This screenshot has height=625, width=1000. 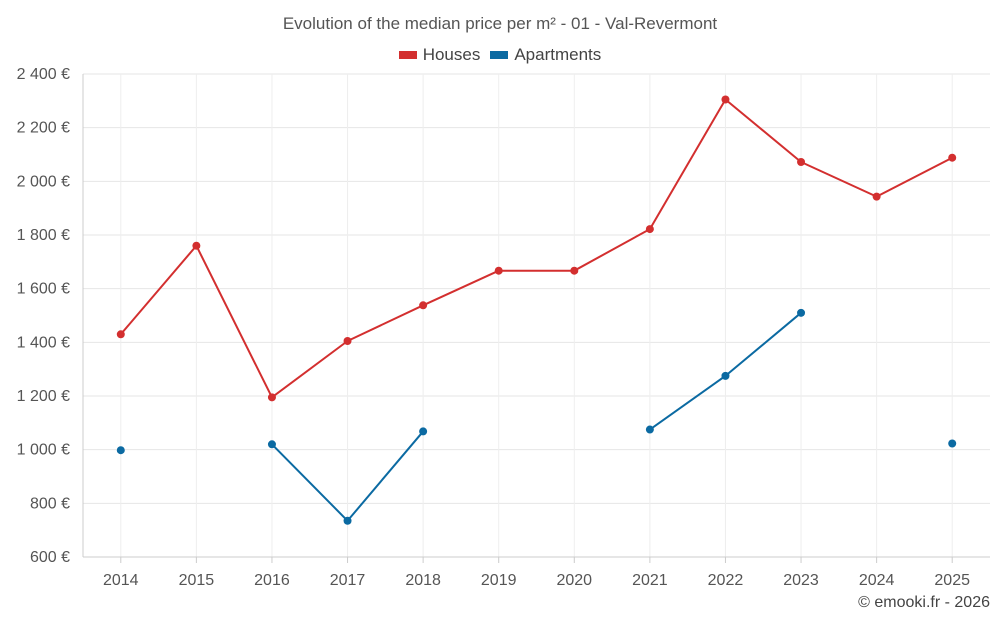 What do you see at coordinates (574, 580) in the screenshot?
I see `x-tick-label: 2020` at bounding box center [574, 580].